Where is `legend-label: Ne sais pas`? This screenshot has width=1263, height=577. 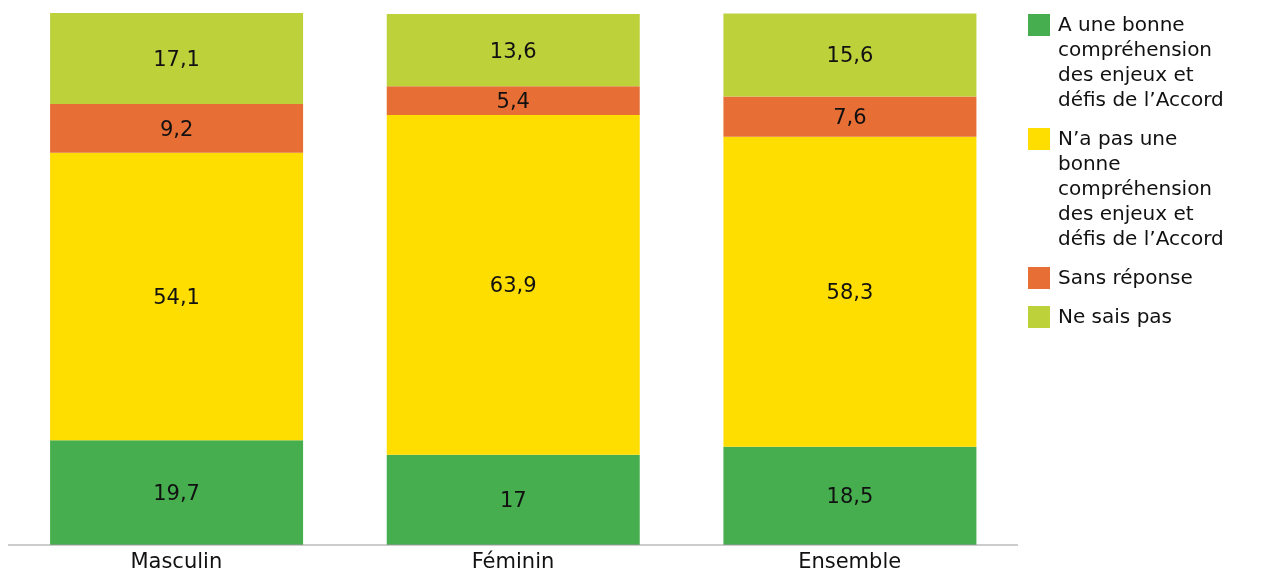 legend-label: Ne sais pas is located at coordinates (1115, 316).